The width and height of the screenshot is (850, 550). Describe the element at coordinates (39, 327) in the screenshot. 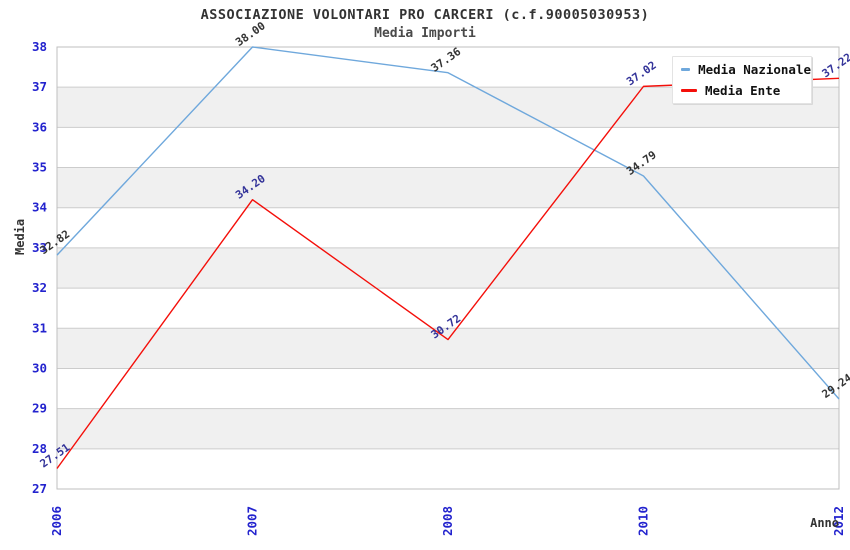

I see `y-tick-label: 31` at that location.